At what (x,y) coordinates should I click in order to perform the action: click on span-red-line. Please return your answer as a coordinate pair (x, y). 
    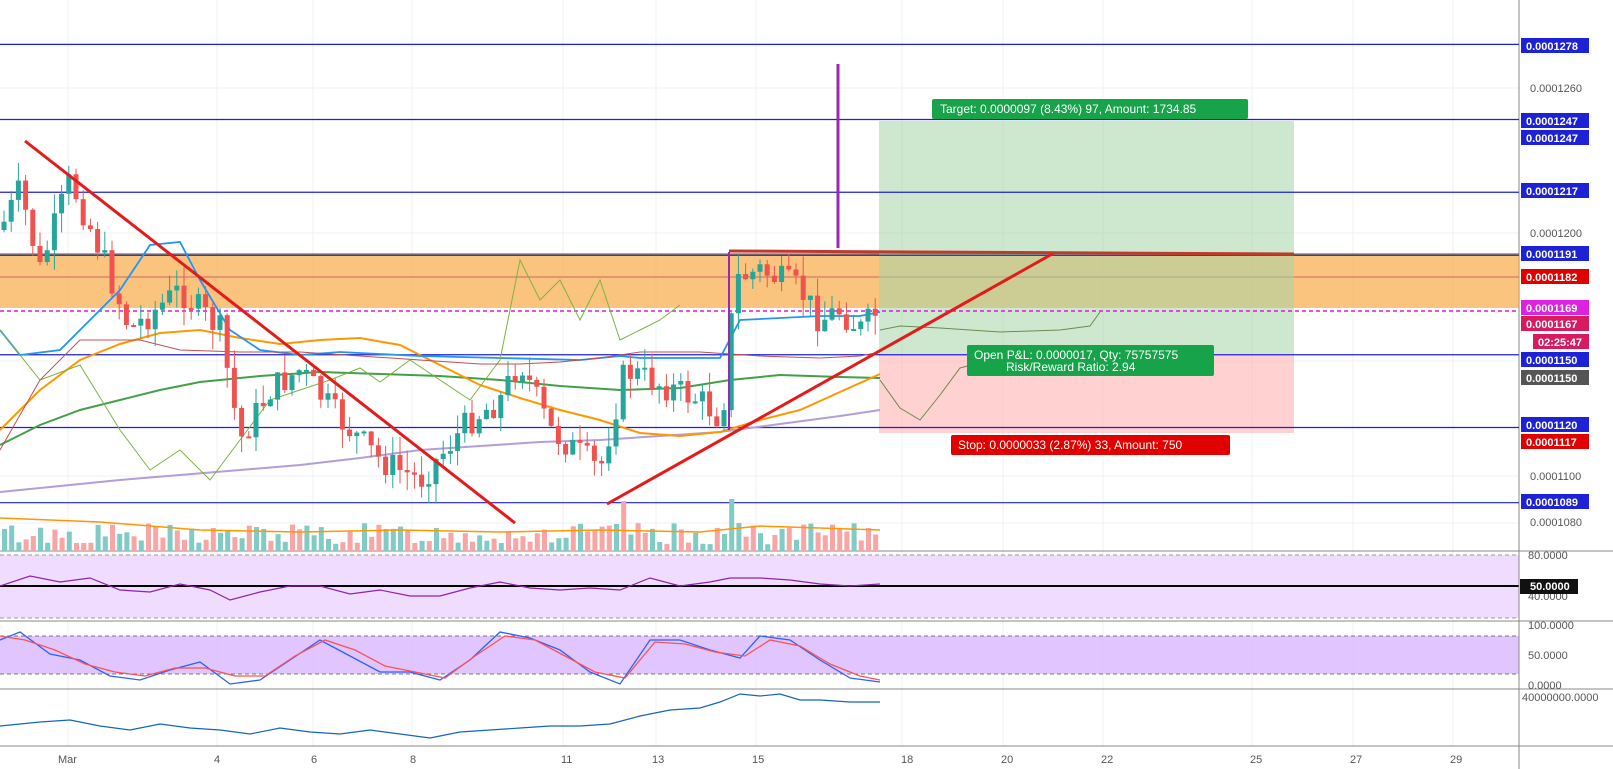
    Looking at the image, I should click on (440, 395).